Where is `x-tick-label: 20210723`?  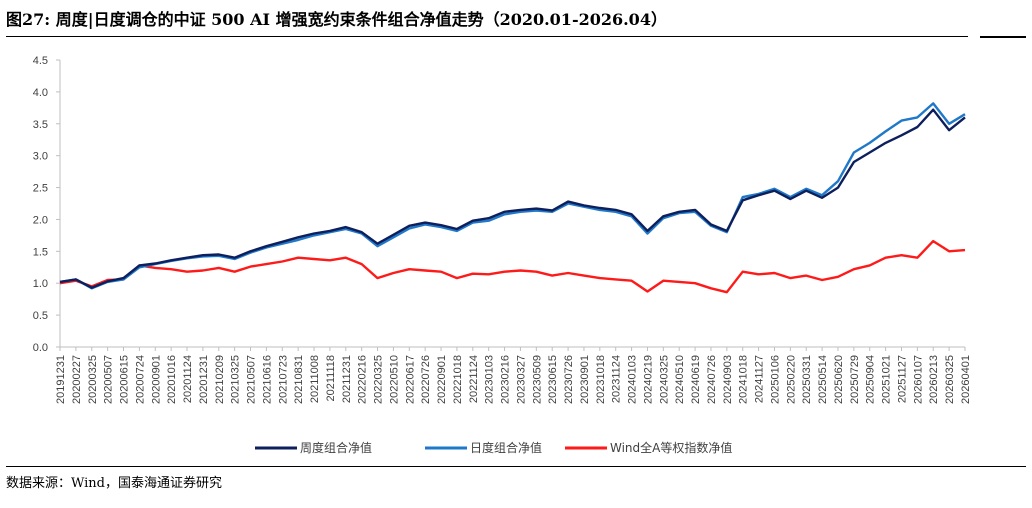 x-tick-label: 20210723 is located at coordinates (283, 379).